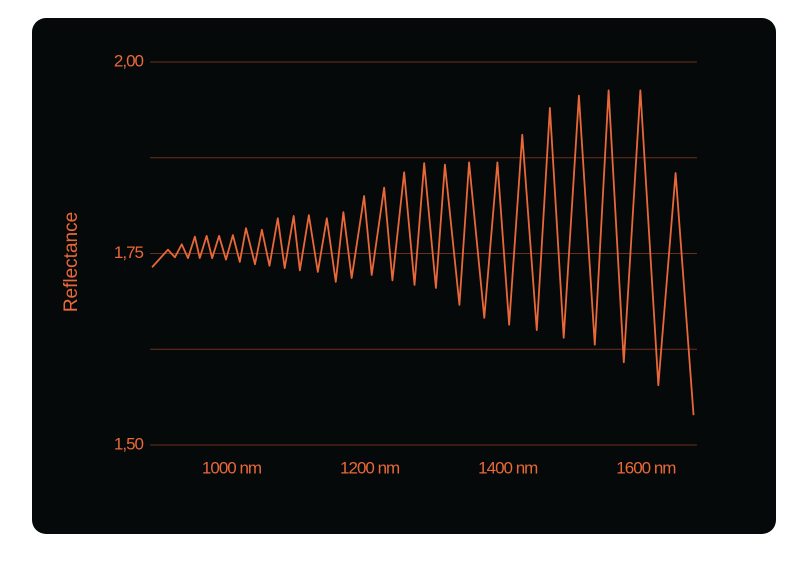  I want to click on y-tick-label: 1,75, so click(129, 252).